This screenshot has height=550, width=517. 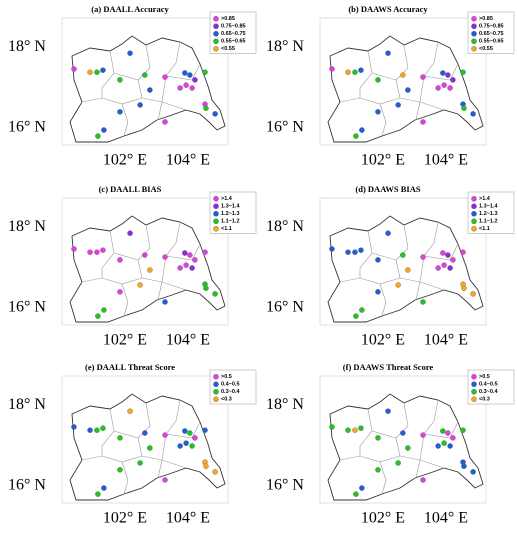 I want to click on legend-label: 1.1~1.2, so click(x=488, y=222).